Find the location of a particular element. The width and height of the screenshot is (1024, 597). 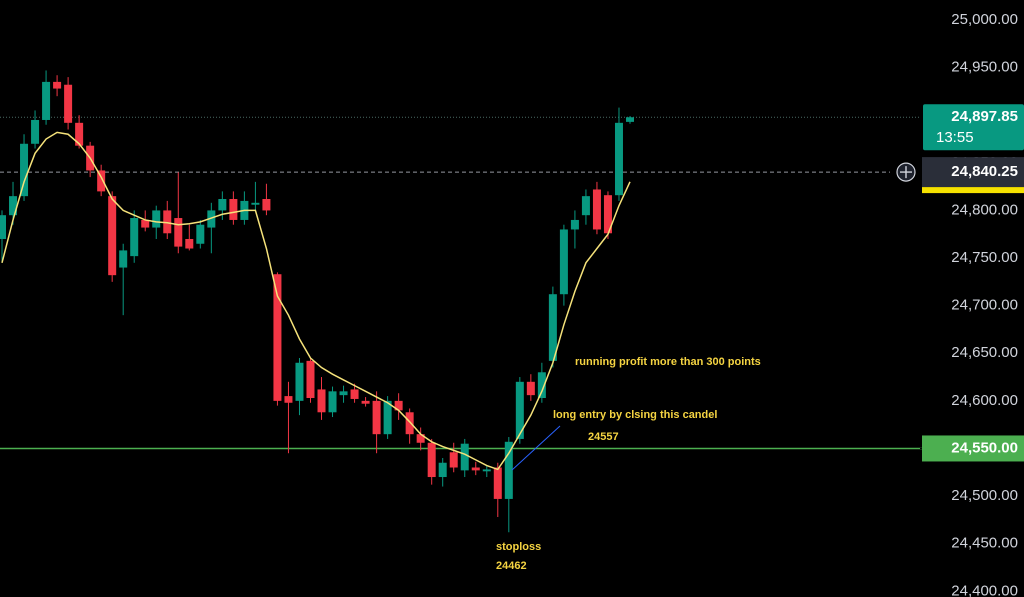

y-tick-label: 24,500.00 is located at coordinates (984, 495).